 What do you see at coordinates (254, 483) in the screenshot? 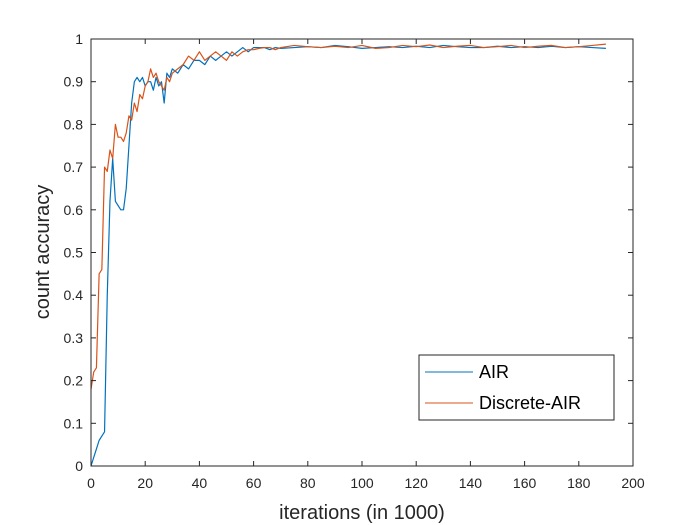
I see `x-tick-label: 60` at bounding box center [254, 483].